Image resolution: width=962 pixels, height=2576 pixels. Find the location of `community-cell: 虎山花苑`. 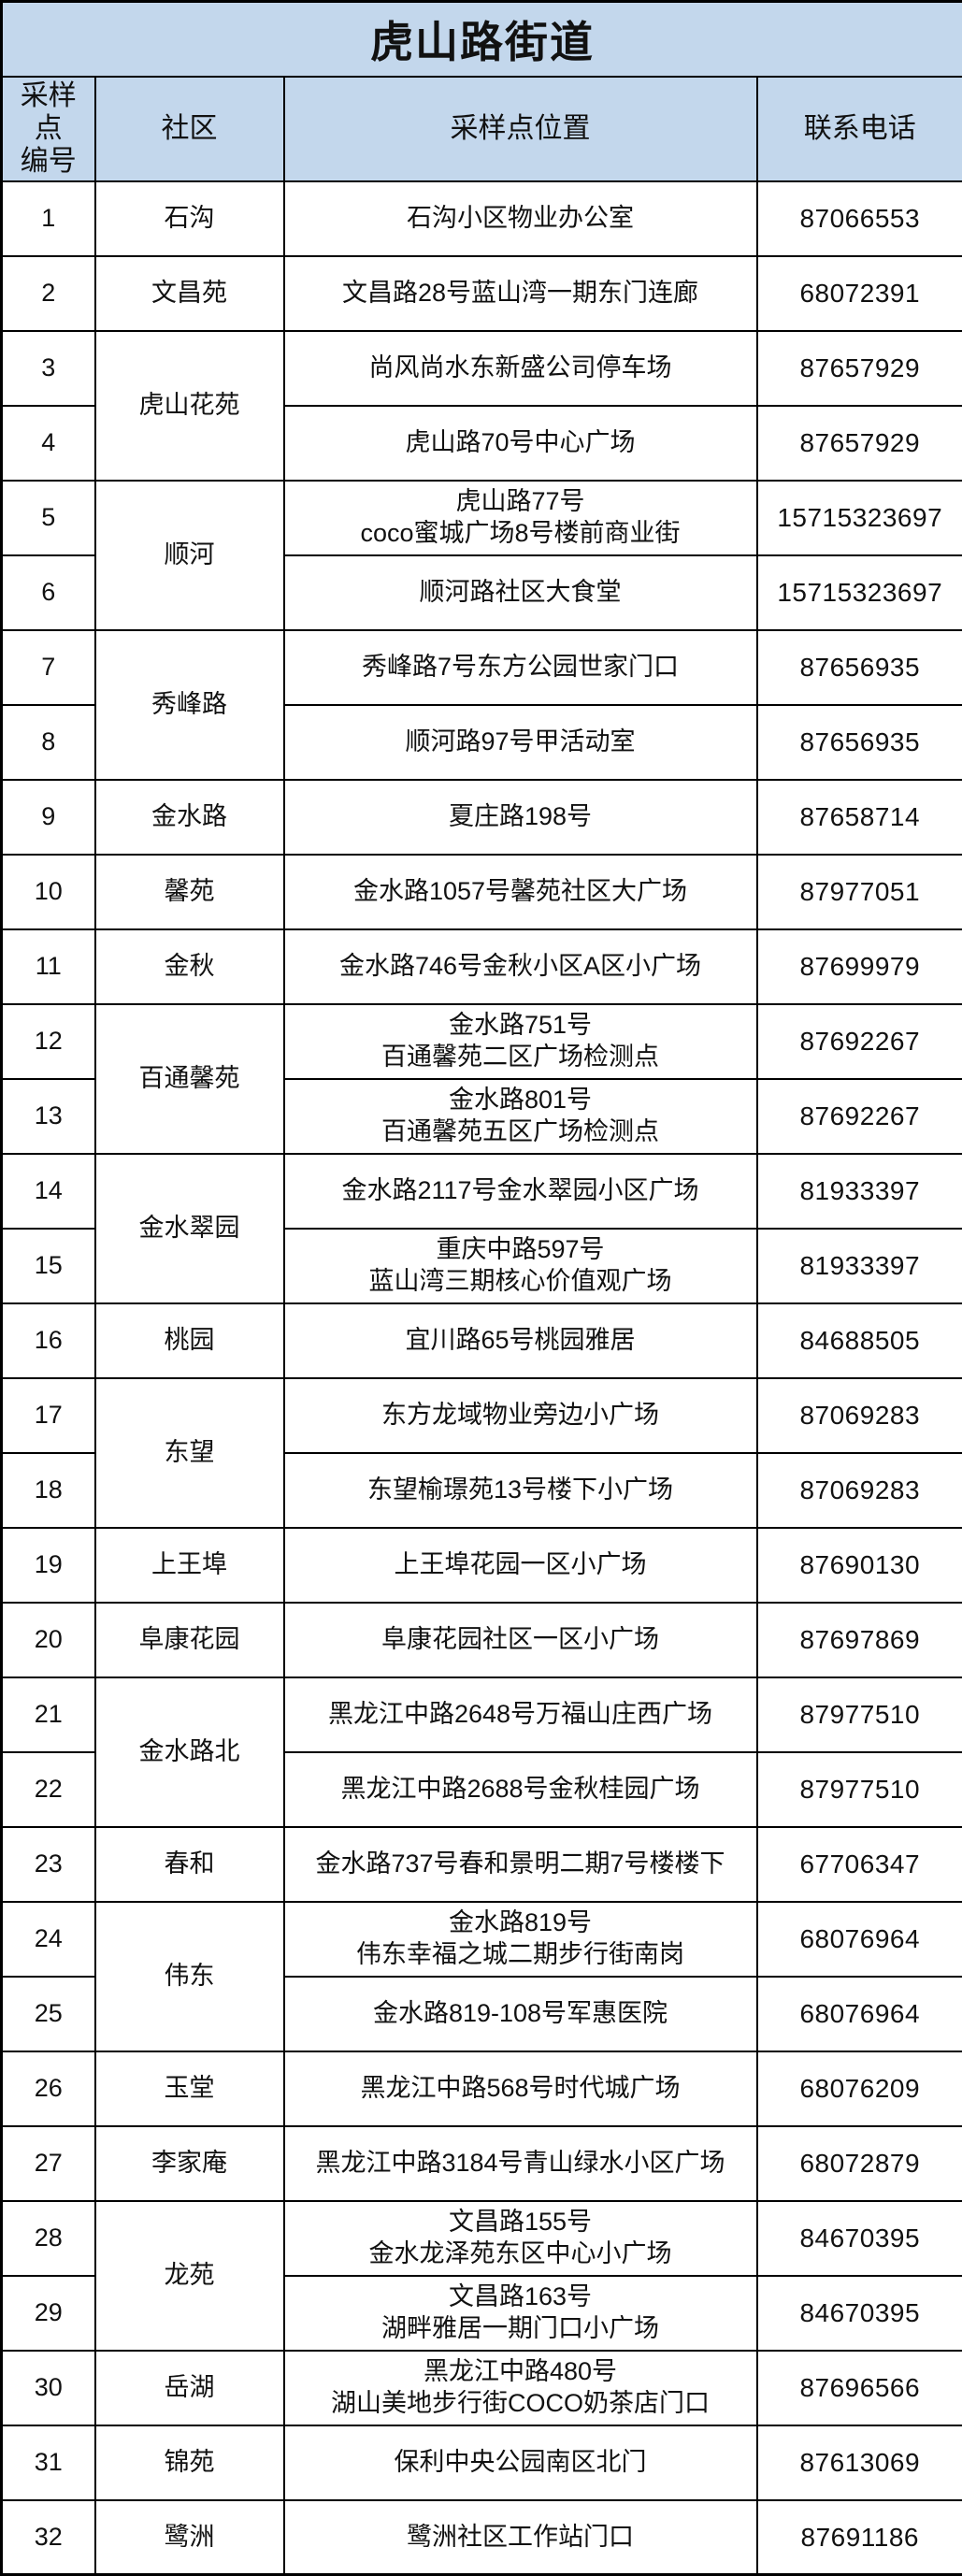

community-cell: 虎山花苑 is located at coordinates (189, 406).